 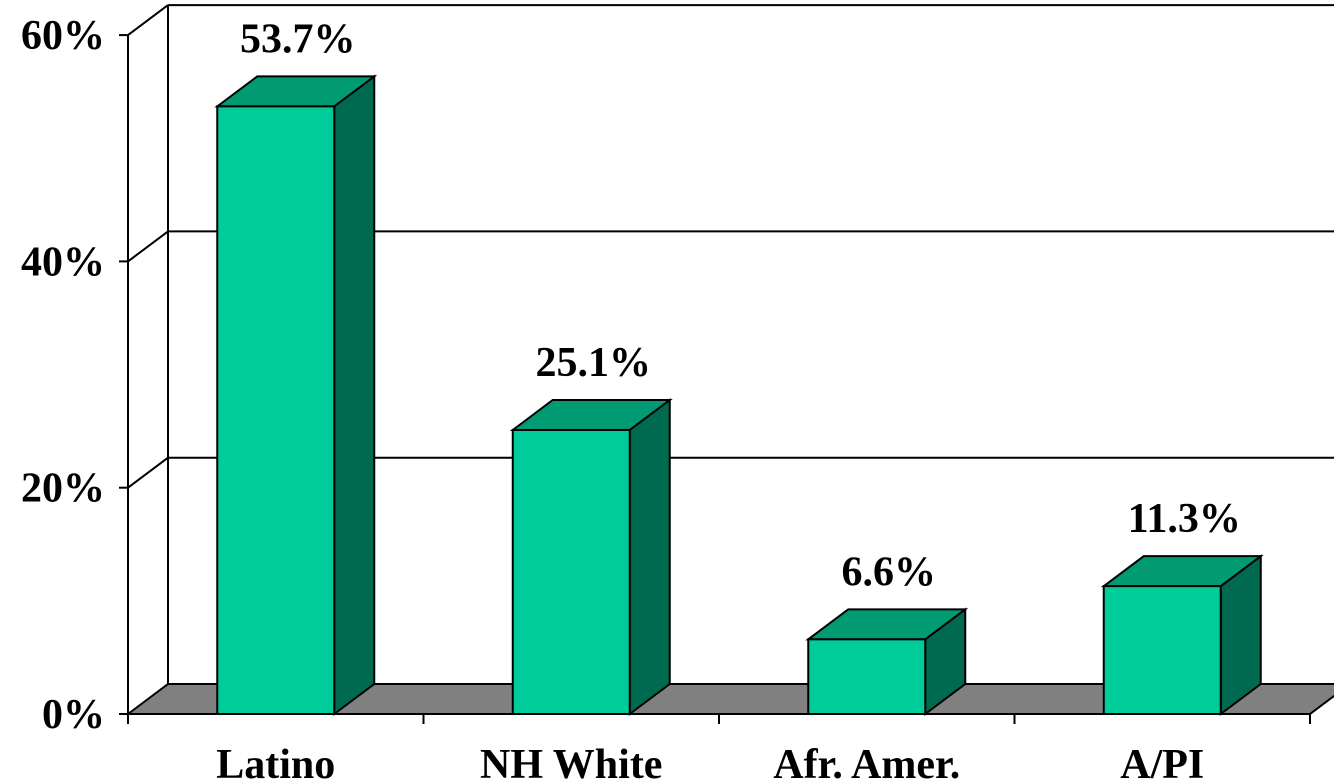 What do you see at coordinates (719, 718) in the screenshot?
I see `x-axis` at bounding box center [719, 718].